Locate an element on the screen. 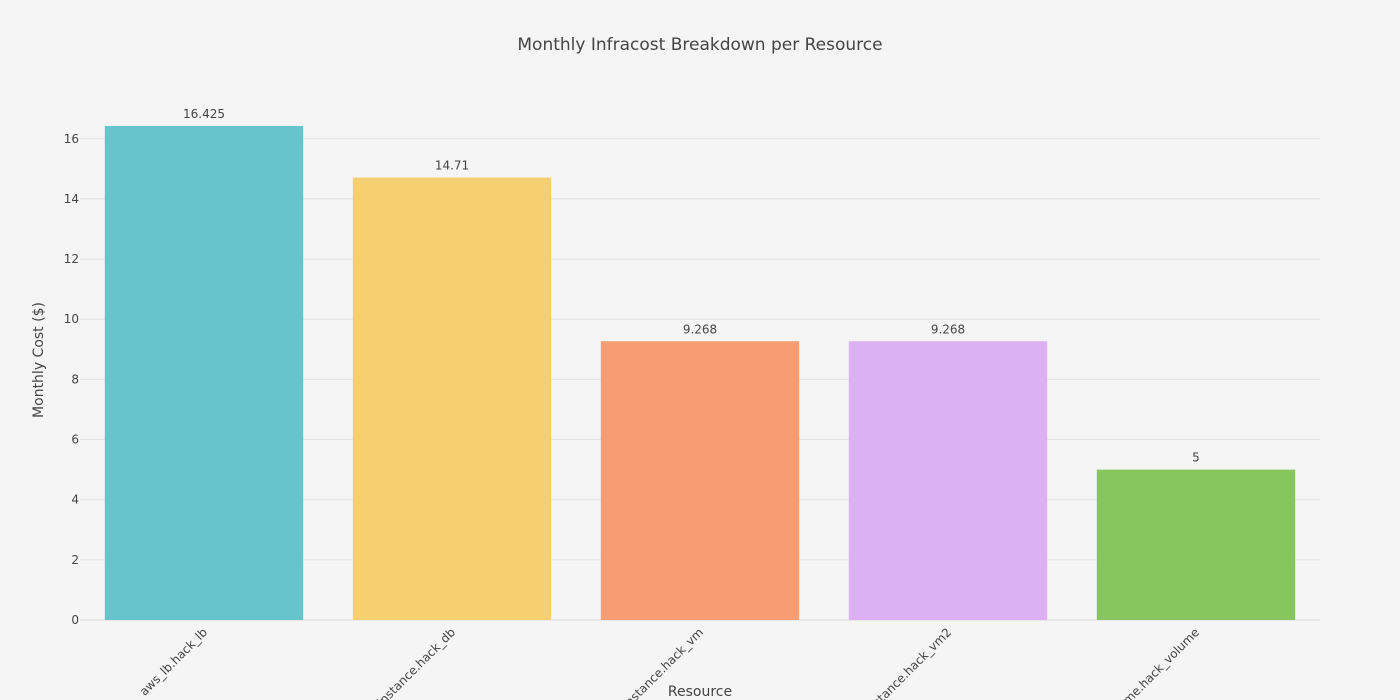 This screenshot has height=700, width=1400. y-tick-label: 16 is located at coordinates (71, 139).